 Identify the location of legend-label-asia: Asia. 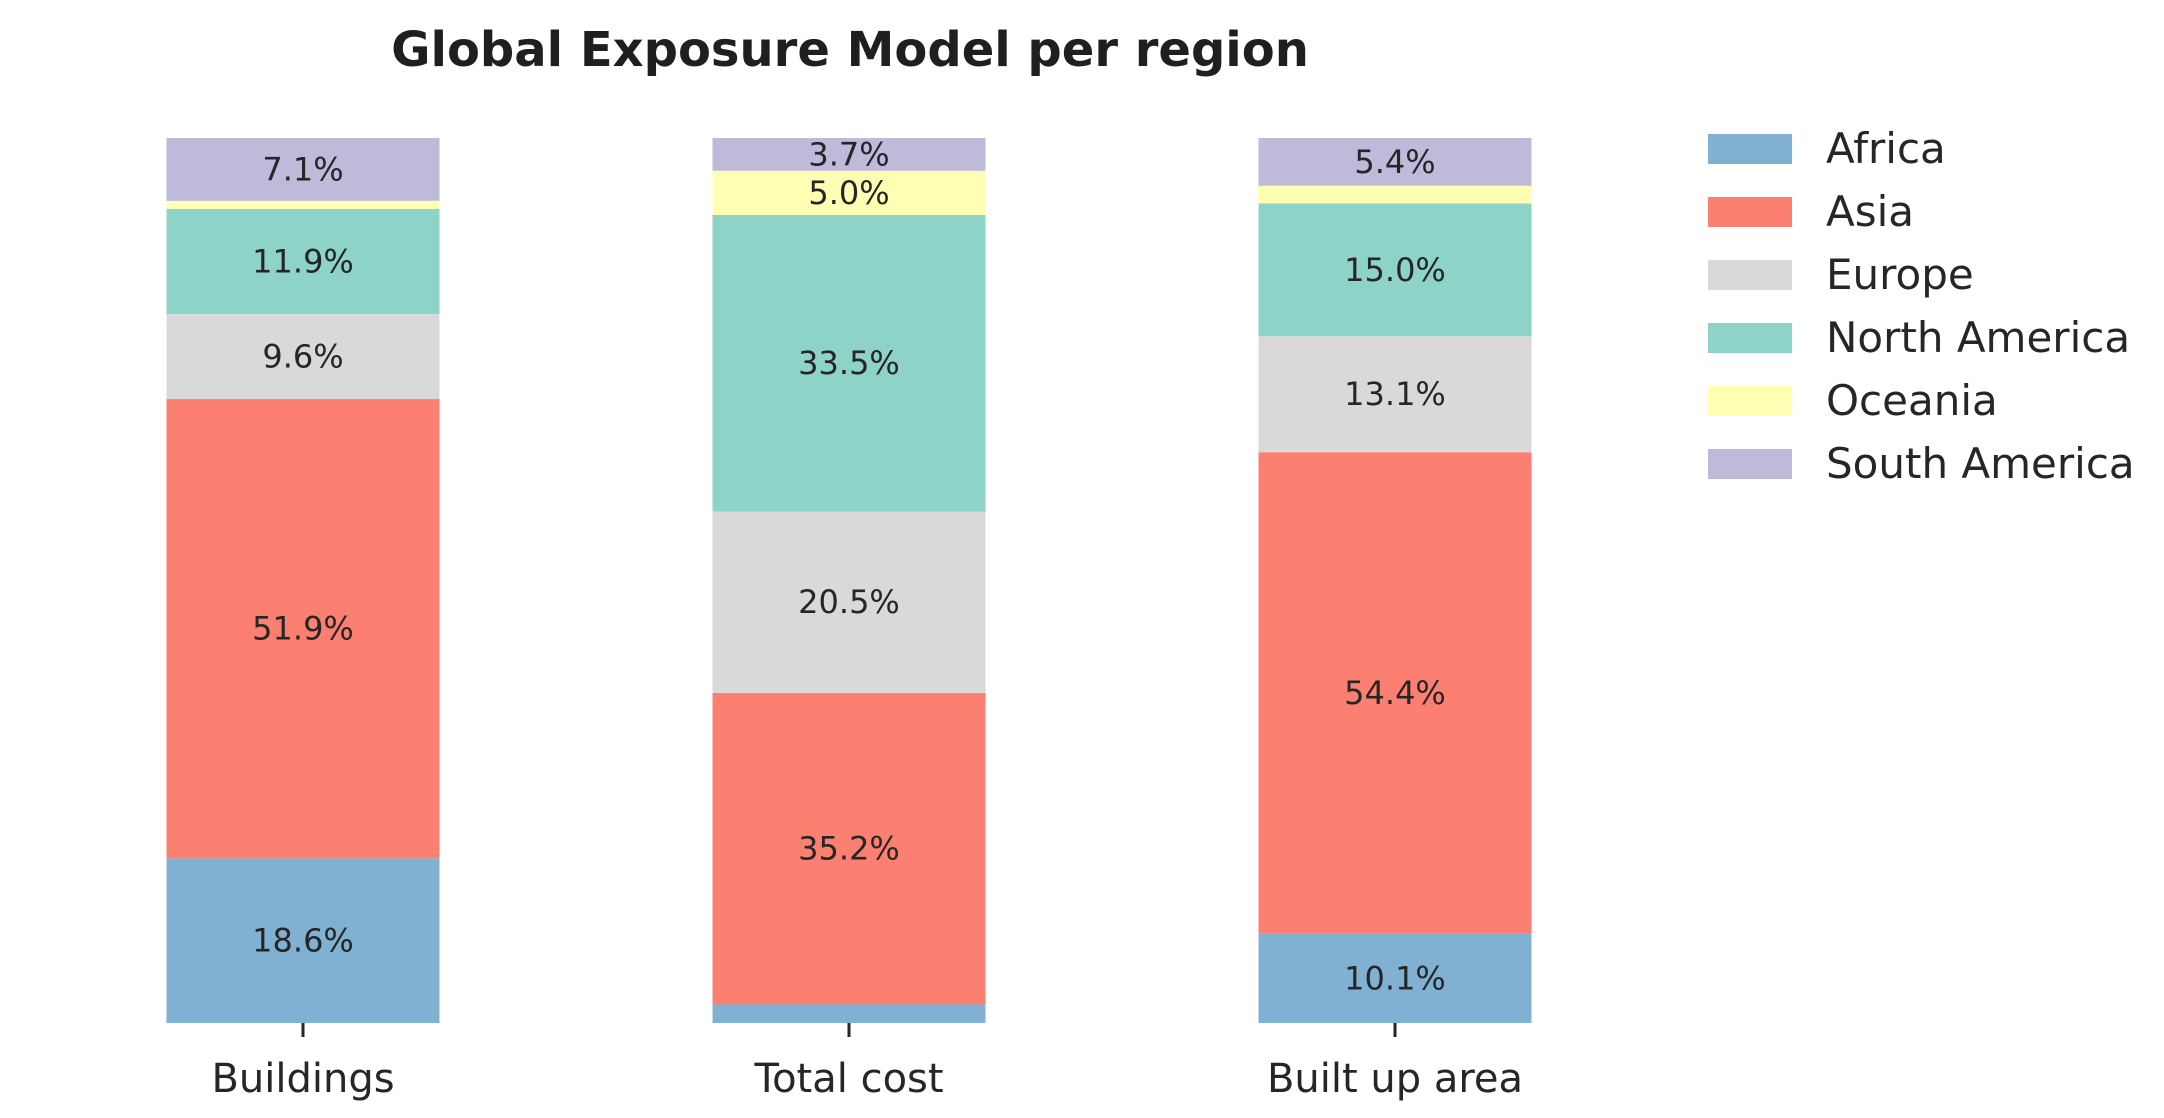
(1870, 211).